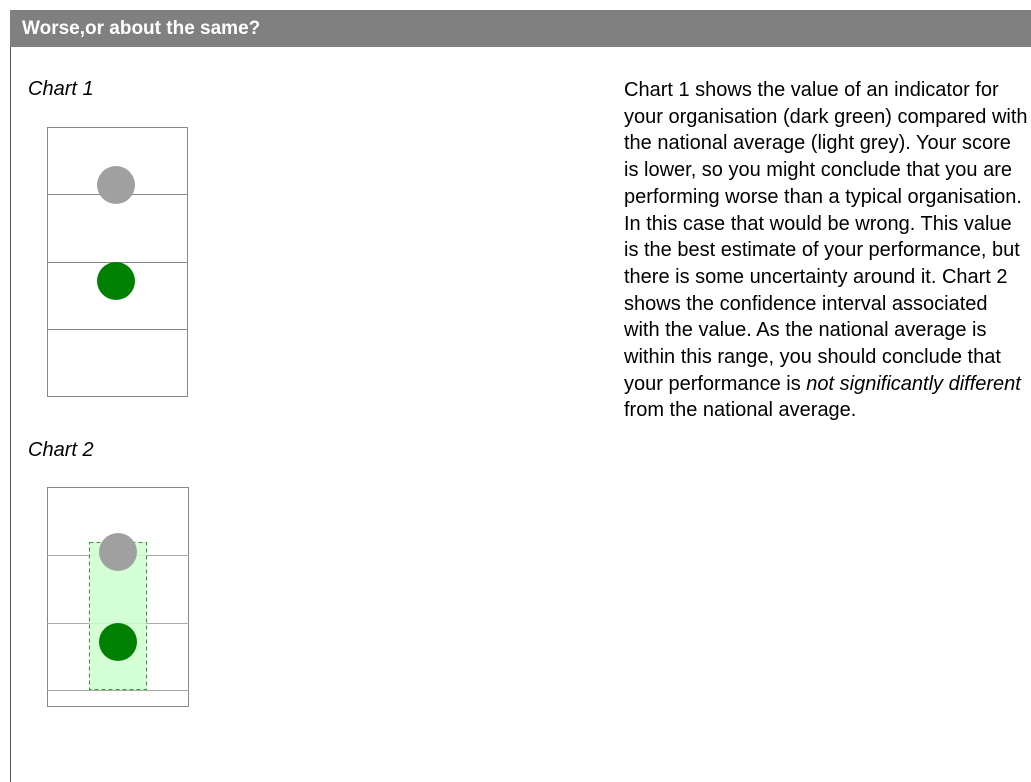 The image size is (1031, 782). I want to click on chart-label: Chart 1, so click(61, 89).